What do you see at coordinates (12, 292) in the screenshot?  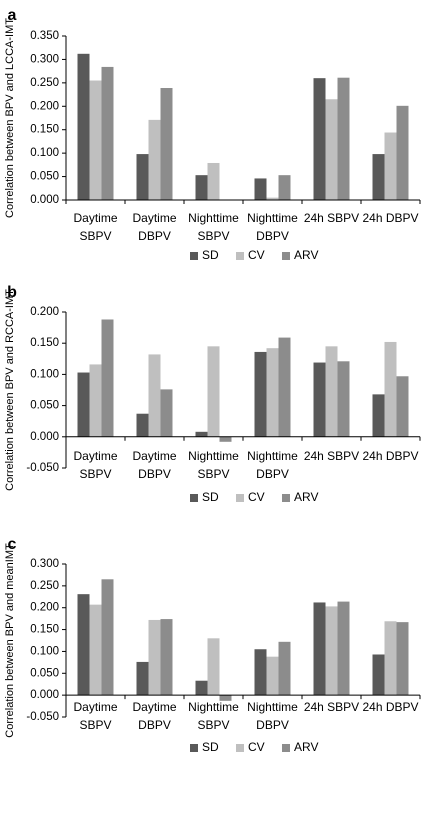 I see `panel-label: b` at bounding box center [12, 292].